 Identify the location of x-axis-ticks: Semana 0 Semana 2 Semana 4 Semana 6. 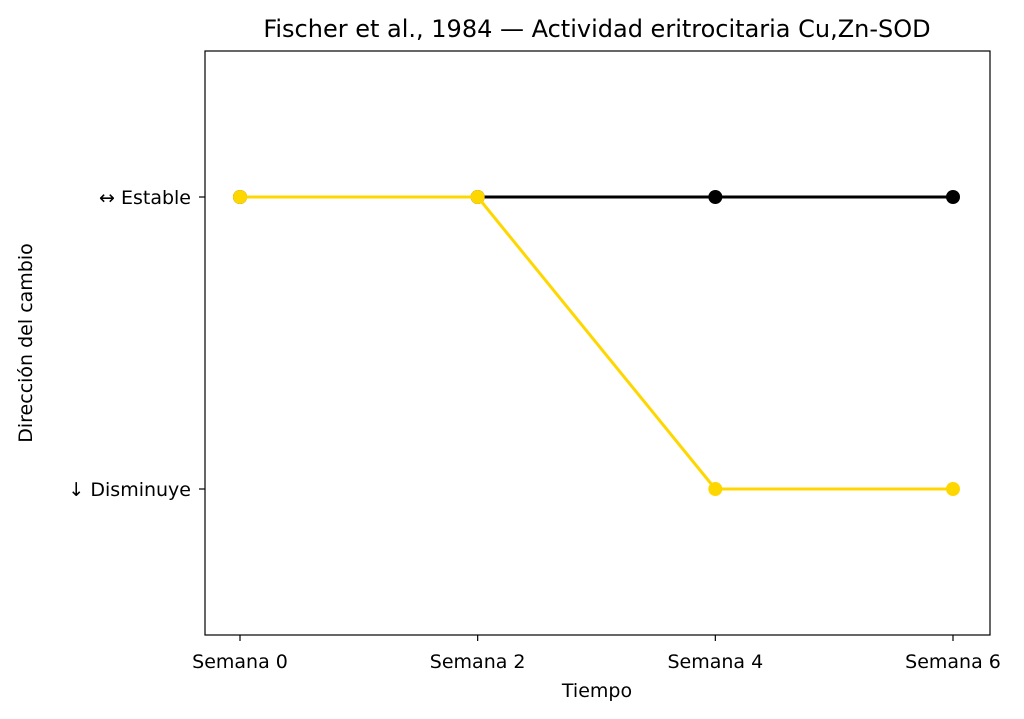
(596, 654).